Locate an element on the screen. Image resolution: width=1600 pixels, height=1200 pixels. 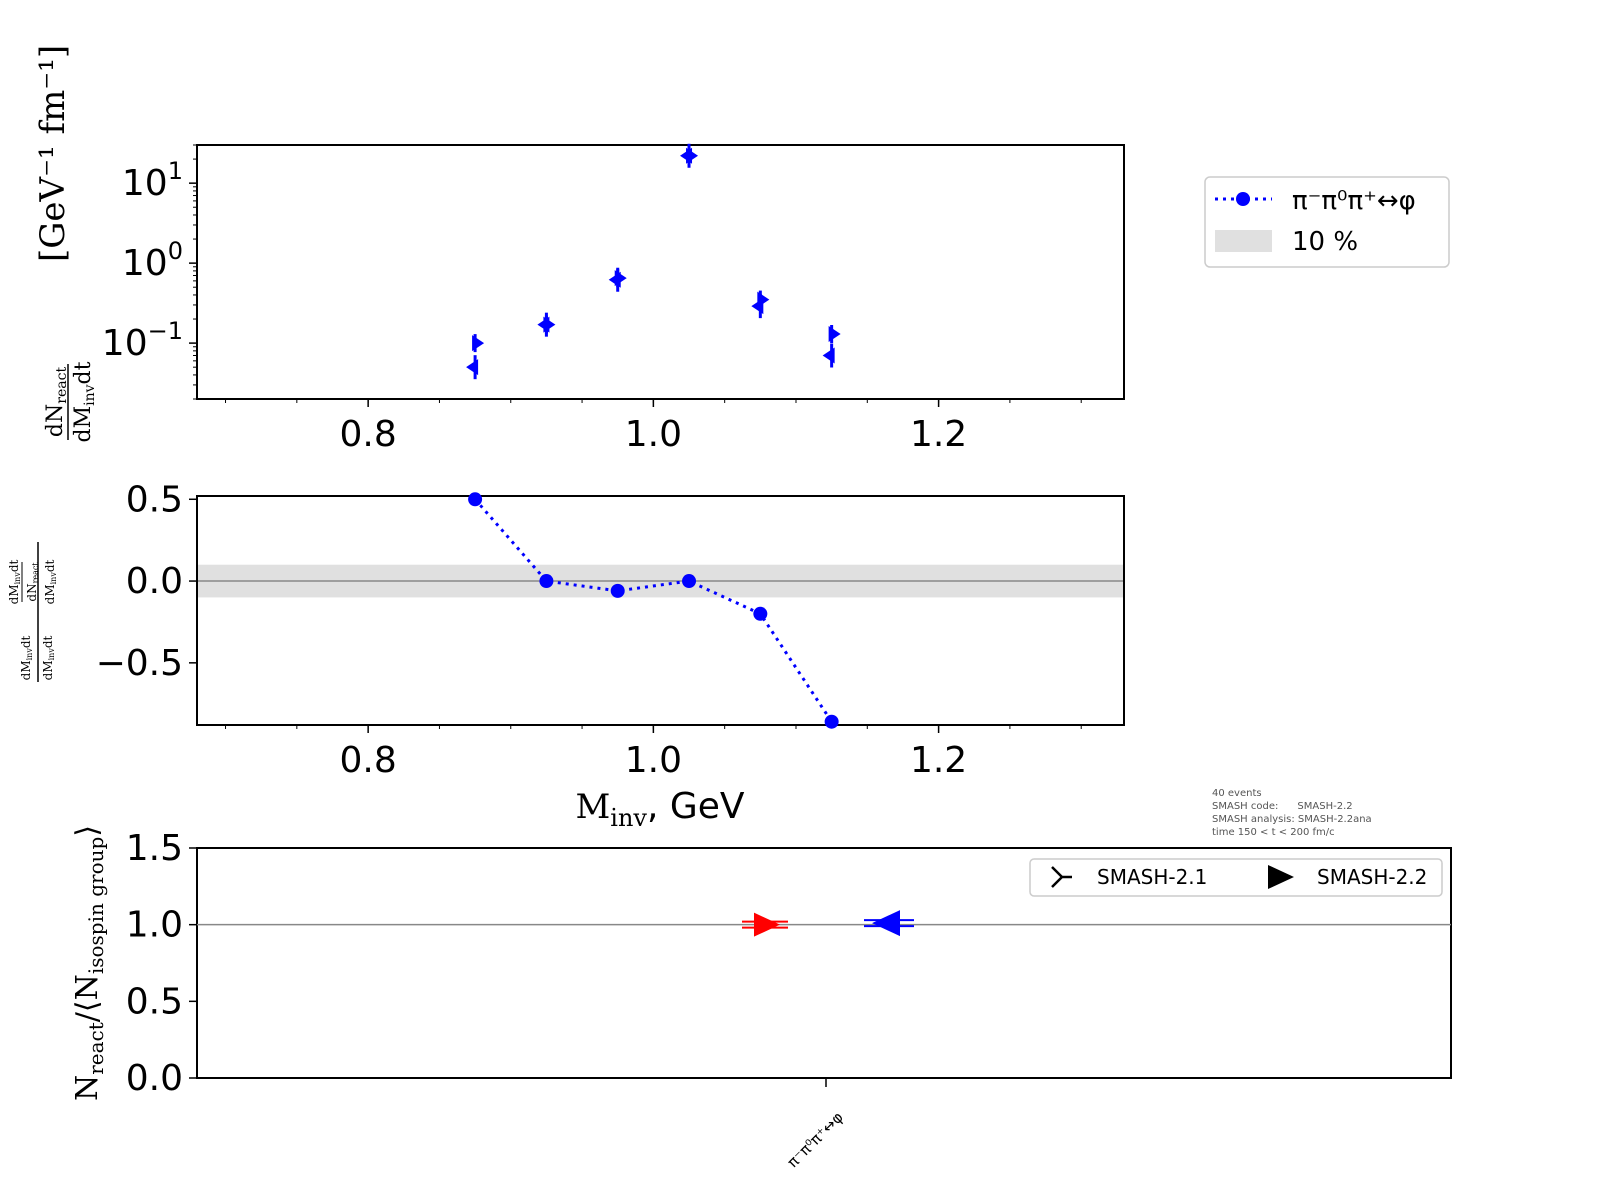
y-tick-label-1: 0.0 is located at coordinates (154, 581).